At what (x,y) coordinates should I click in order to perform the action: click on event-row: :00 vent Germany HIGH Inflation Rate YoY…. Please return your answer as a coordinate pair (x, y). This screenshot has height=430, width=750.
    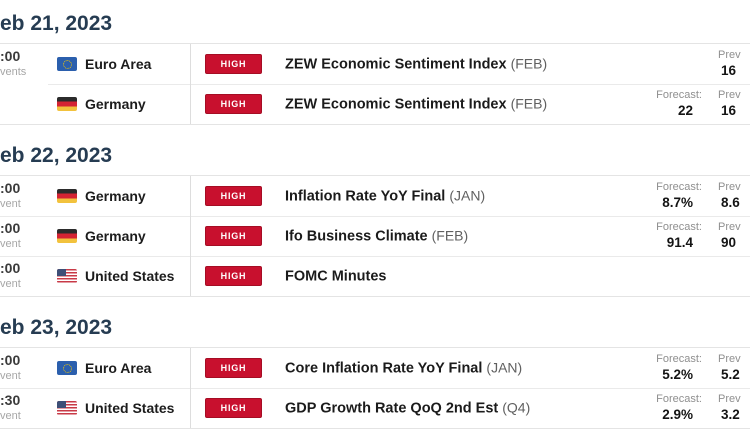
    Looking at the image, I should click on (375, 196).